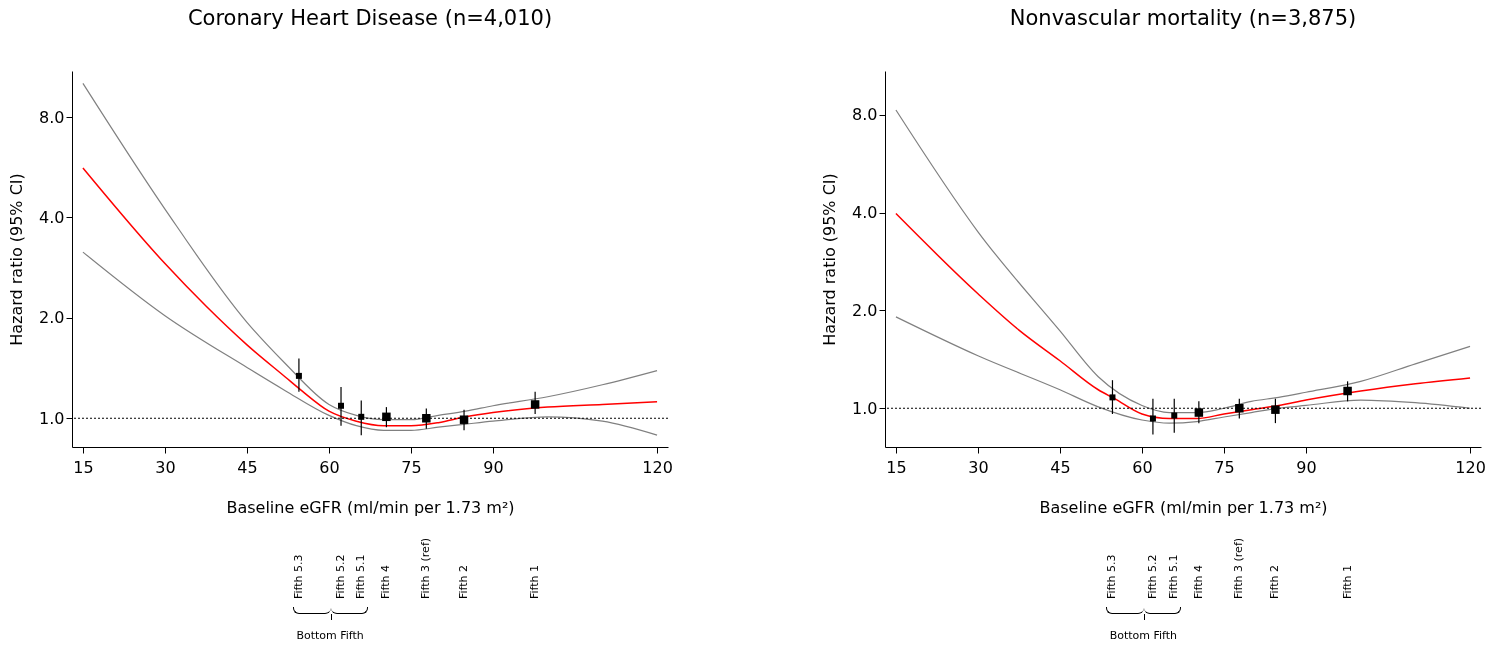 The image size is (1508, 651). I want to click on chart-title: Coronary Heart Disease (n=4,010), so click(370, 18).